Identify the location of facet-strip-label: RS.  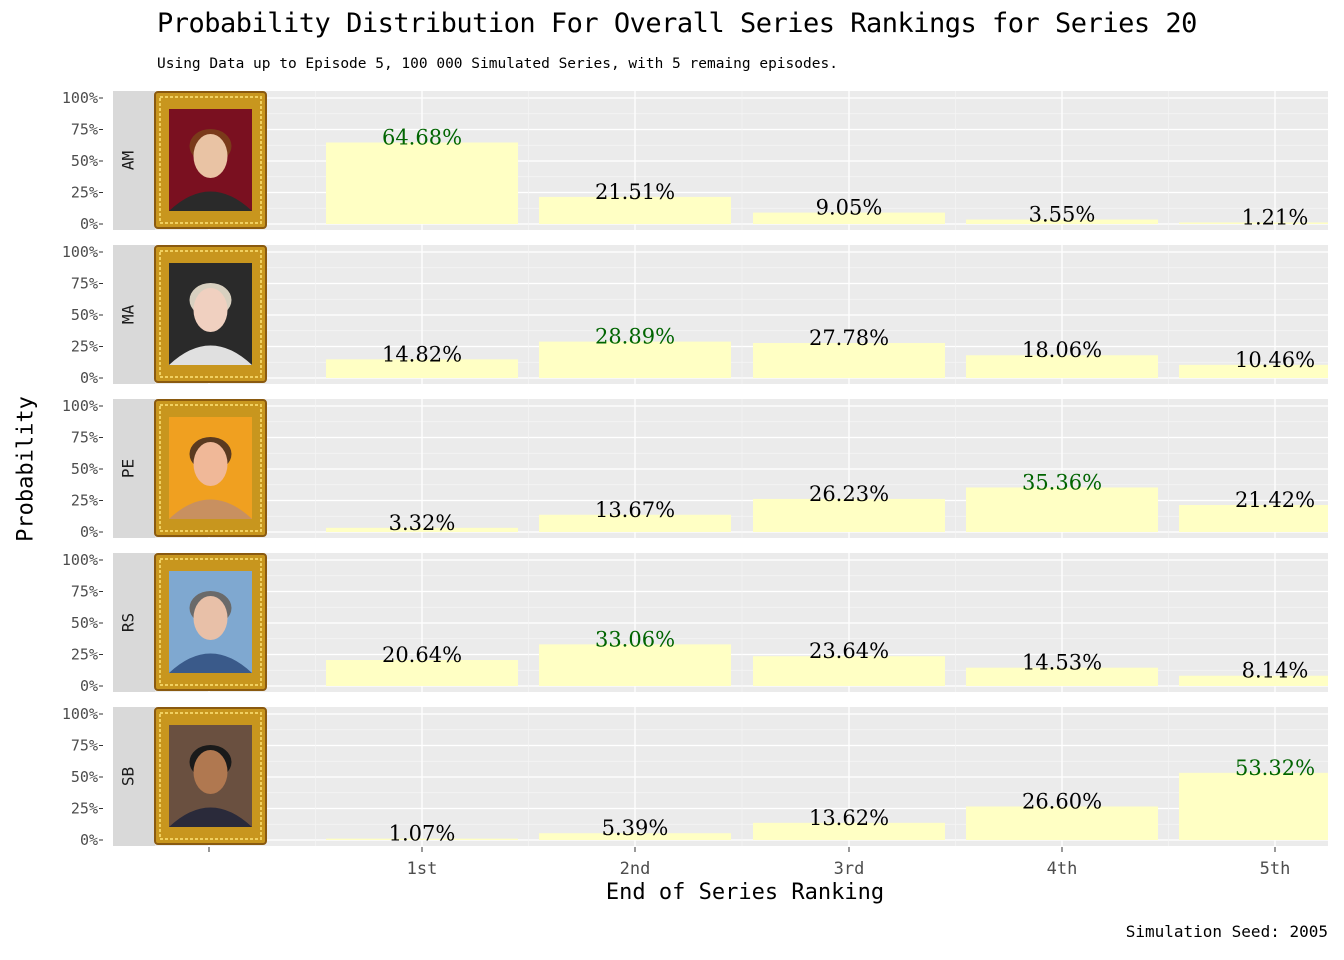
(128, 622).